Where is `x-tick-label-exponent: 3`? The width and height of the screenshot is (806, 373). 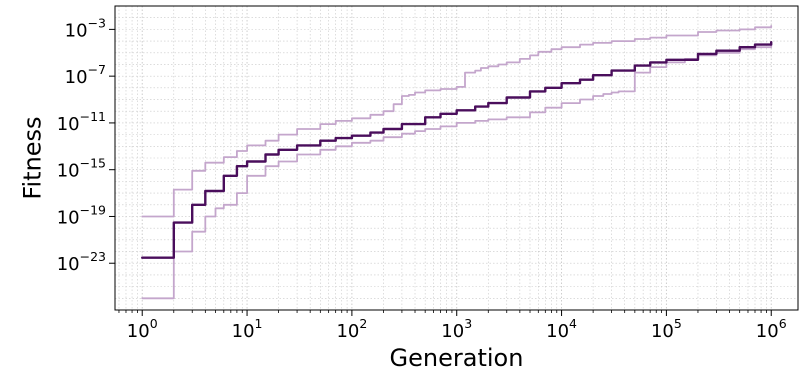 x-tick-label-exponent: 3 is located at coordinates (468, 323).